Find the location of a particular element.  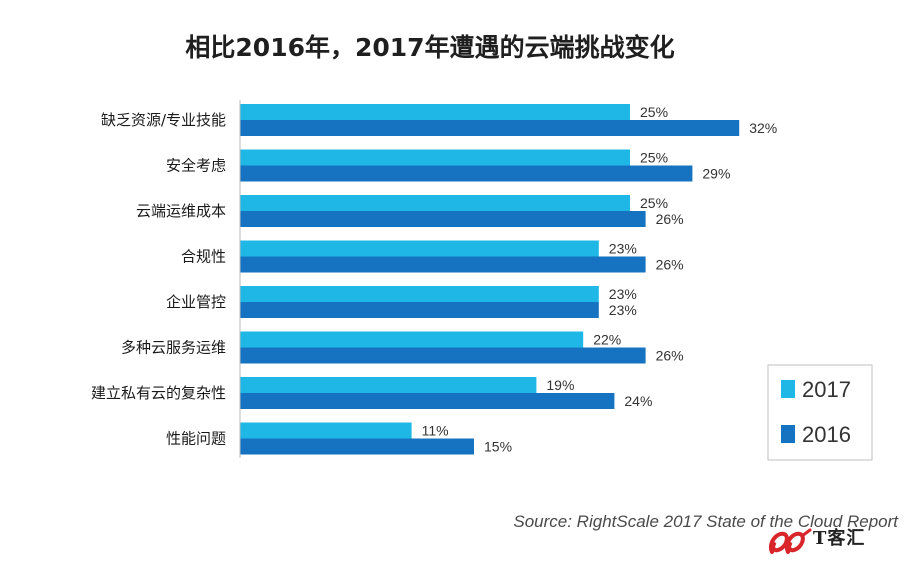

category-label: 性能问题 is located at coordinates (196, 439).